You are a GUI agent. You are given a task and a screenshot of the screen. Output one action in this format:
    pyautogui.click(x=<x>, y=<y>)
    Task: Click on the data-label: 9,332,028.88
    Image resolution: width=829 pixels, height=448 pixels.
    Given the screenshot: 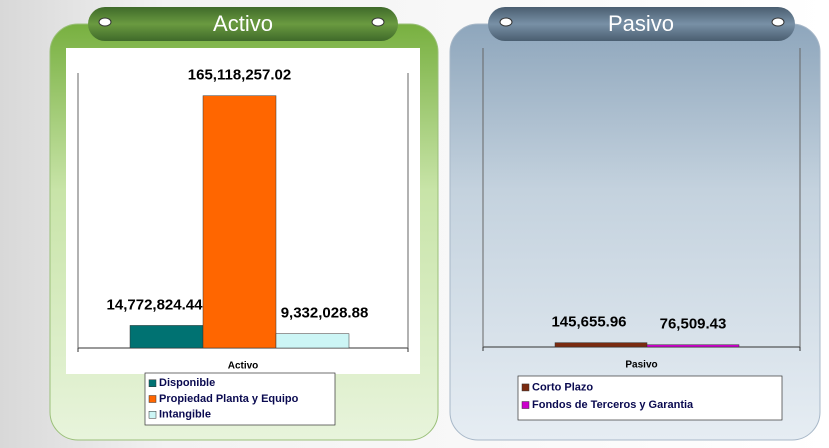 What is the action you would take?
    pyautogui.click(x=325, y=313)
    